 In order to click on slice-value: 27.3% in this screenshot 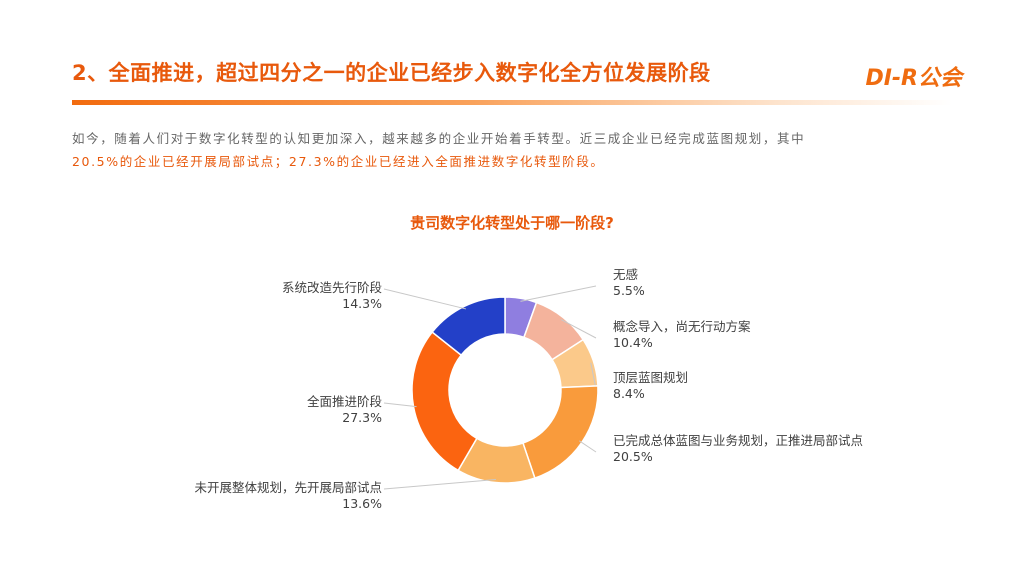, I will do `click(362, 417)`.